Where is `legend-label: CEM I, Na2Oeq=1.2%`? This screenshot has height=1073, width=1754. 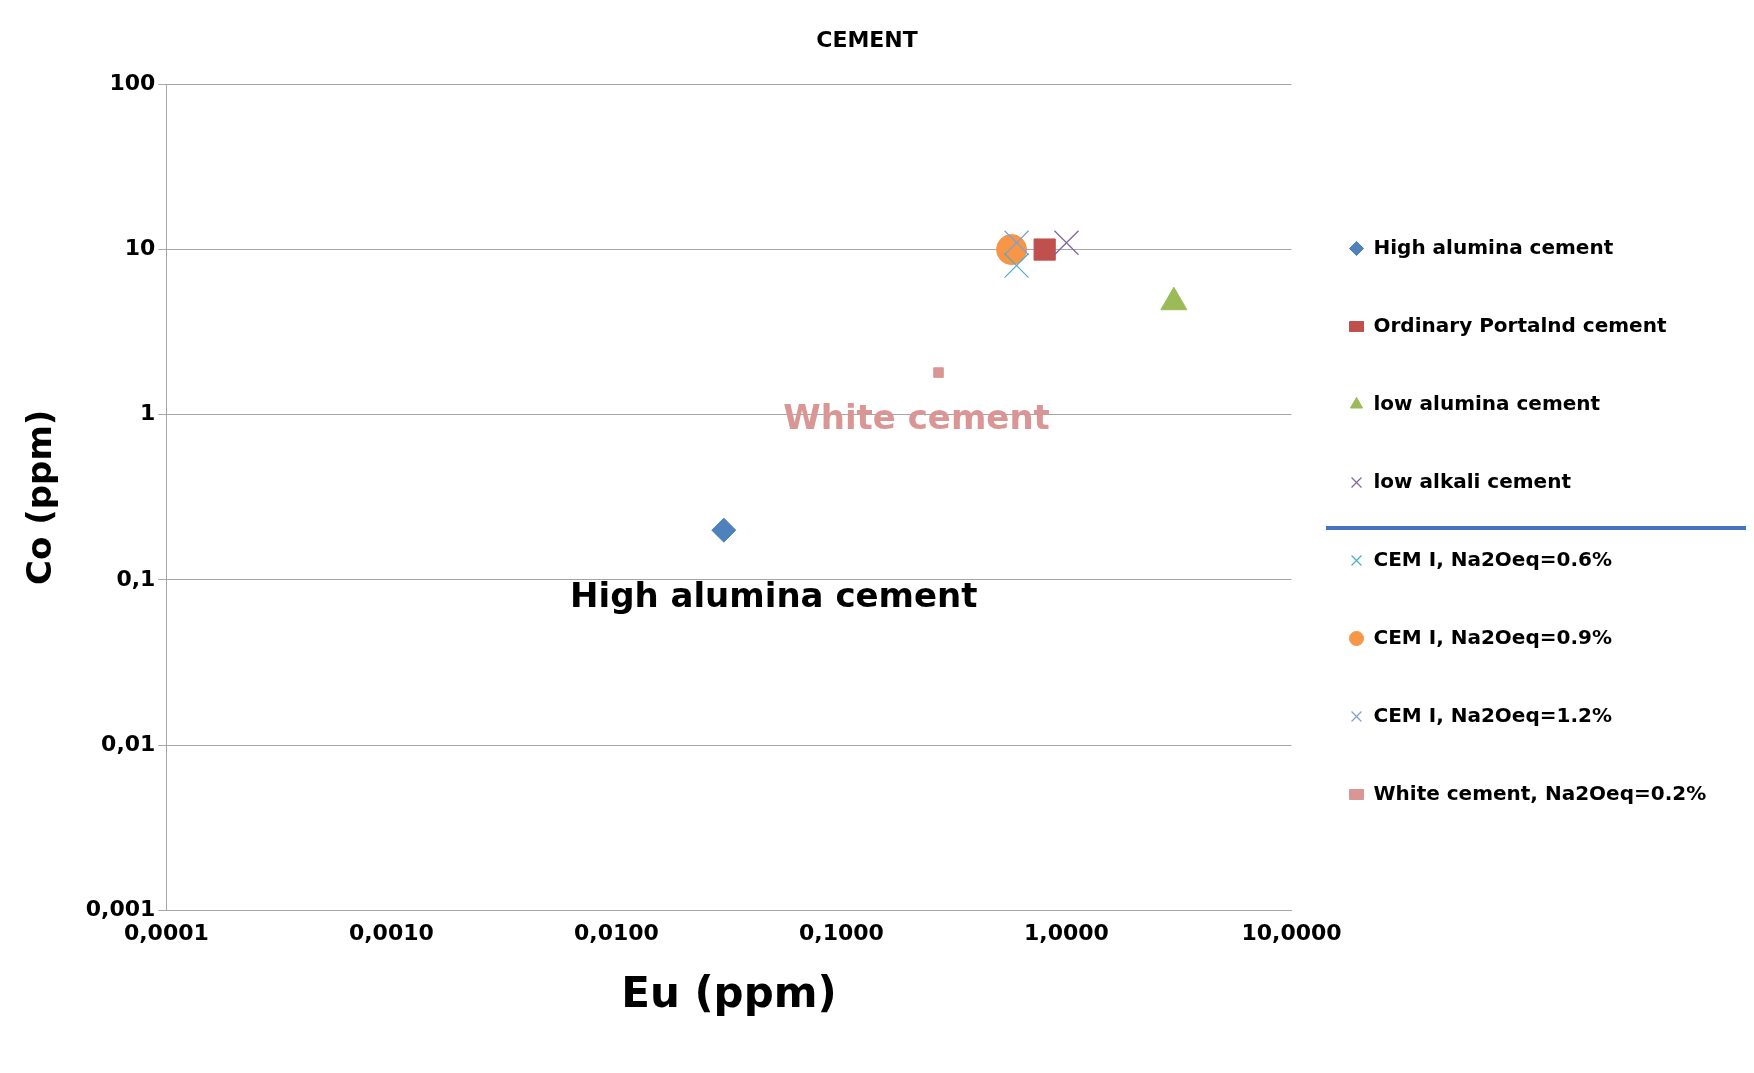
legend-label: CEM I, Na2Oeq=1.2% is located at coordinates (1492, 714).